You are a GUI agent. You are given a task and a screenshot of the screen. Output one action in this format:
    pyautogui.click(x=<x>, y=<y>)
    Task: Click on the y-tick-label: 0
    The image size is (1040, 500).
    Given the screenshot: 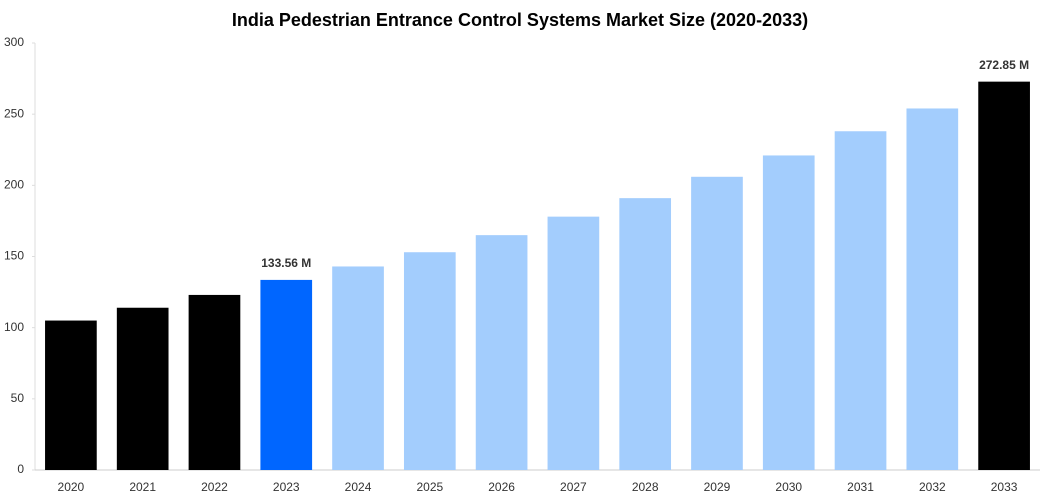 What is the action you would take?
    pyautogui.click(x=20, y=469)
    